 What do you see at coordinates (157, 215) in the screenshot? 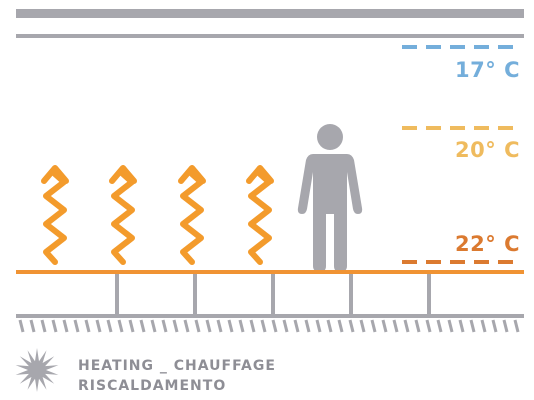
I see `heat-arrows` at bounding box center [157, 215].